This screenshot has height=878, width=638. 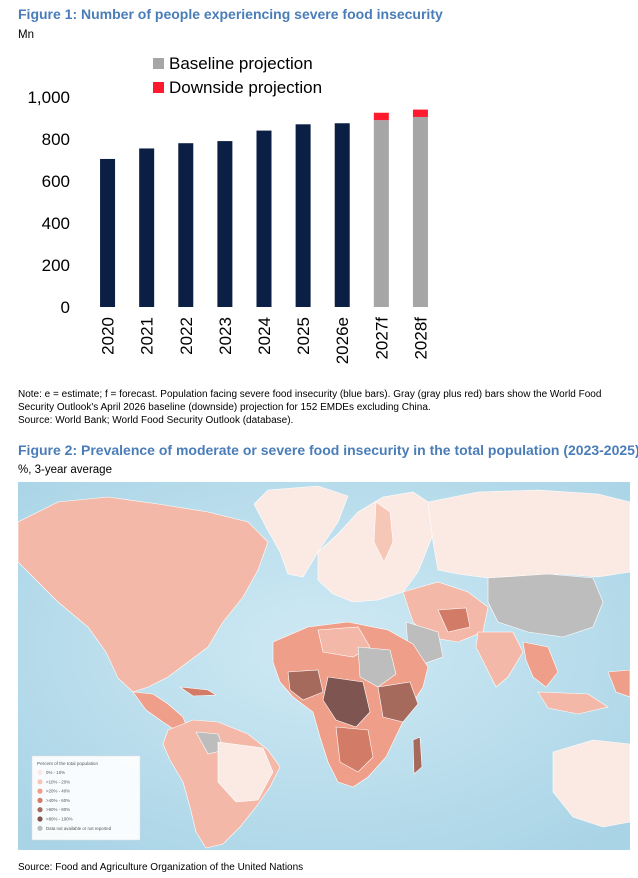 What do you see at coordinates (58, 800) in the screenshot?
I see `map-legend-label: >40% - 60%` at bounding box center [58, 800].